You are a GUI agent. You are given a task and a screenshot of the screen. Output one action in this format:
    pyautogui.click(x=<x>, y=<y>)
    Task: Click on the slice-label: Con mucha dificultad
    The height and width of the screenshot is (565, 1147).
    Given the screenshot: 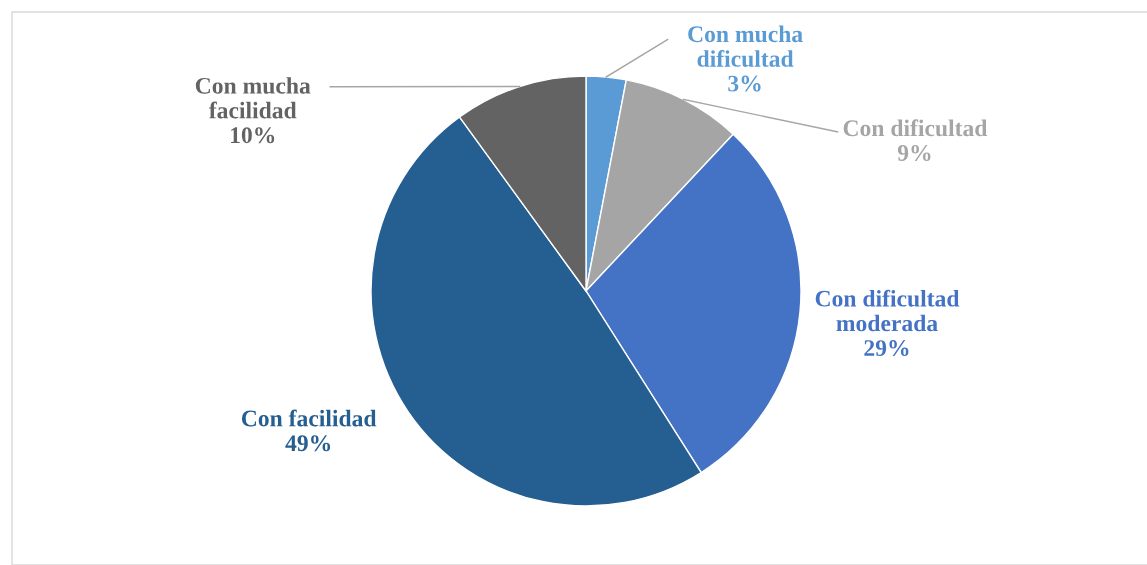 What is the action you would take?
    pyautogui.click(x=745, y=46)
    